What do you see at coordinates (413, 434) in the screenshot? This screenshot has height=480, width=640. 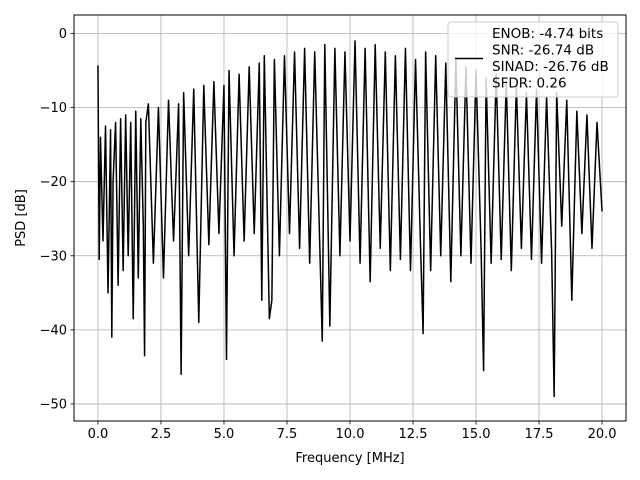 I see `x-tick-label: 12.5` at bounding box center [413, 434].